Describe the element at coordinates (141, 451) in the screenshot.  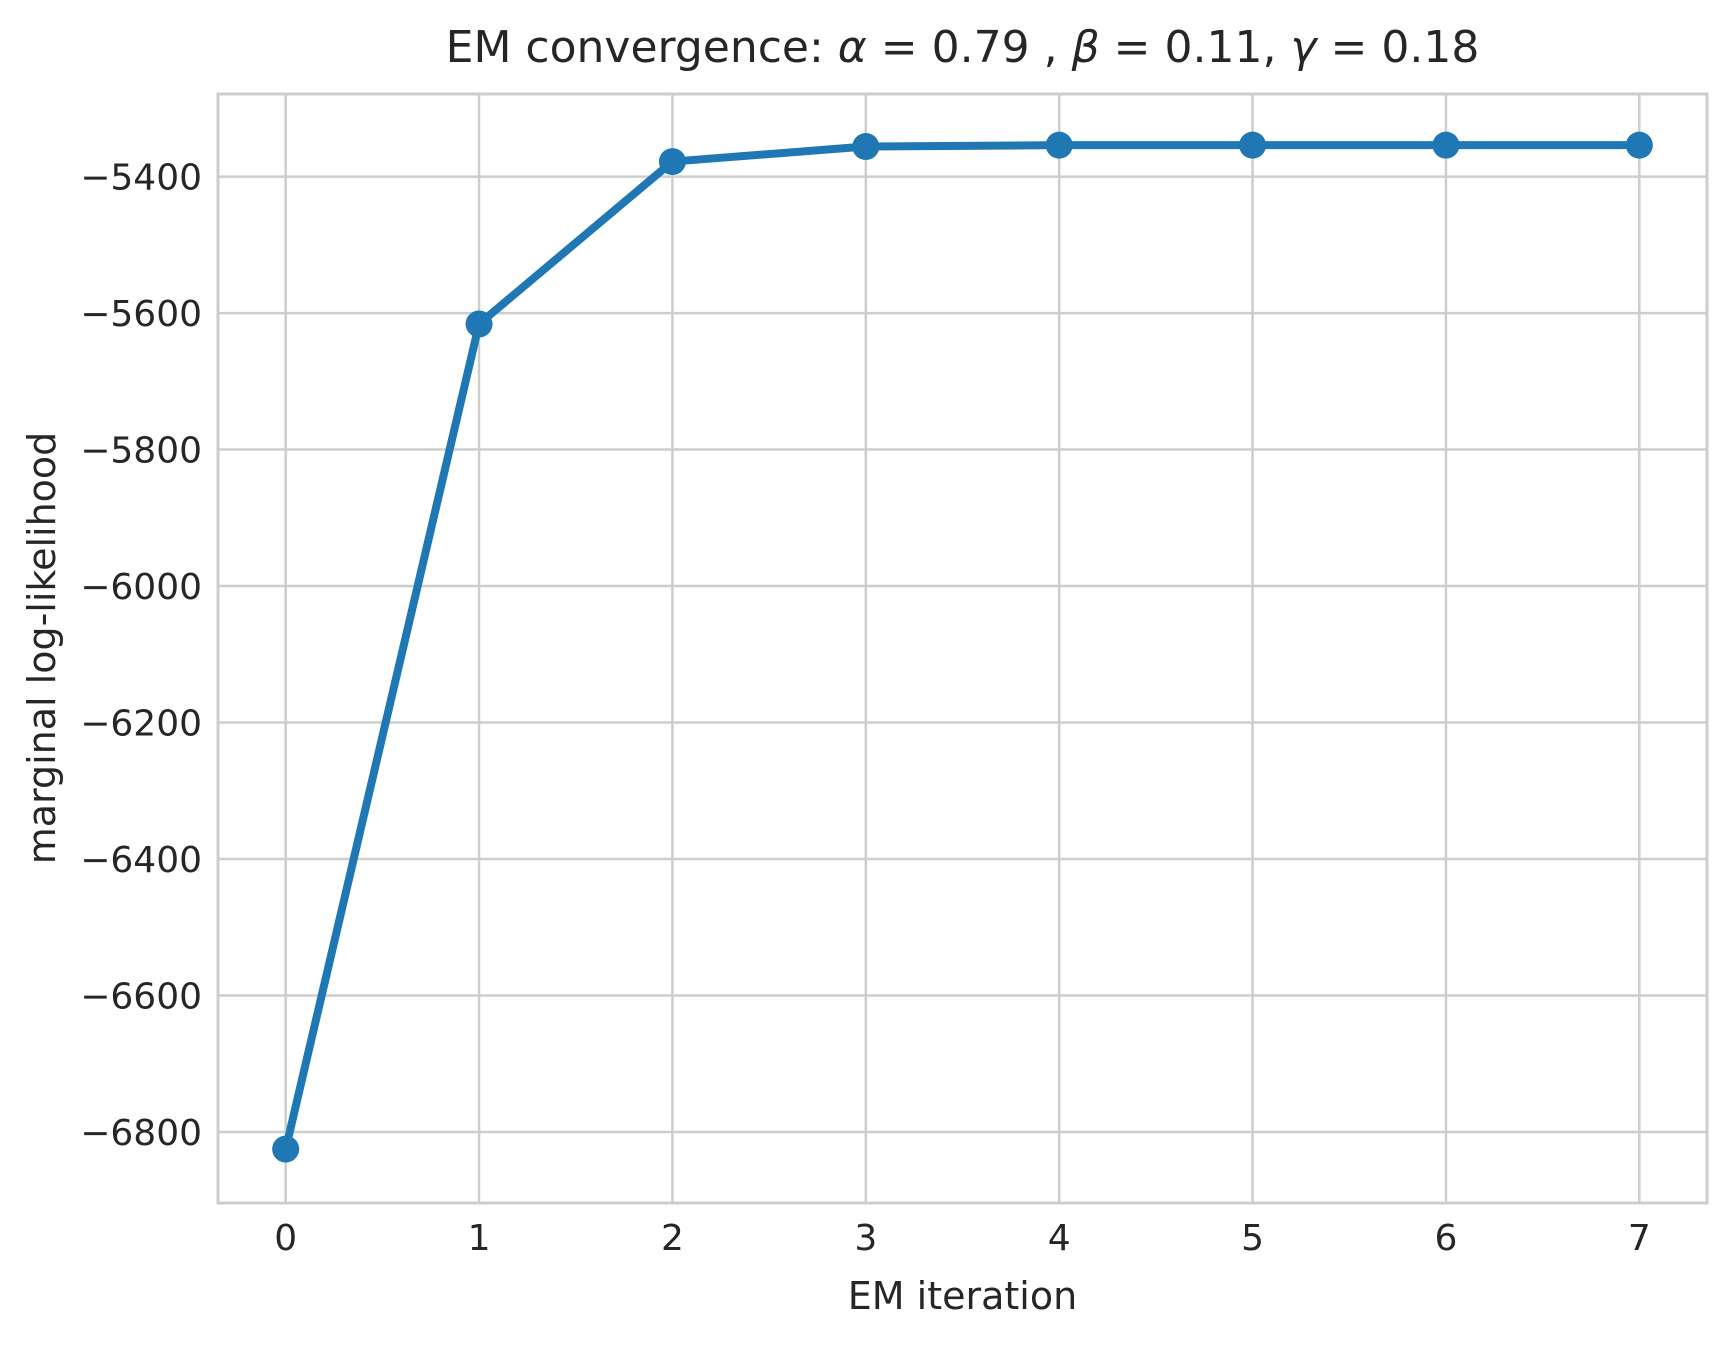
I see `y-tick-label-2: −5800` at that location.